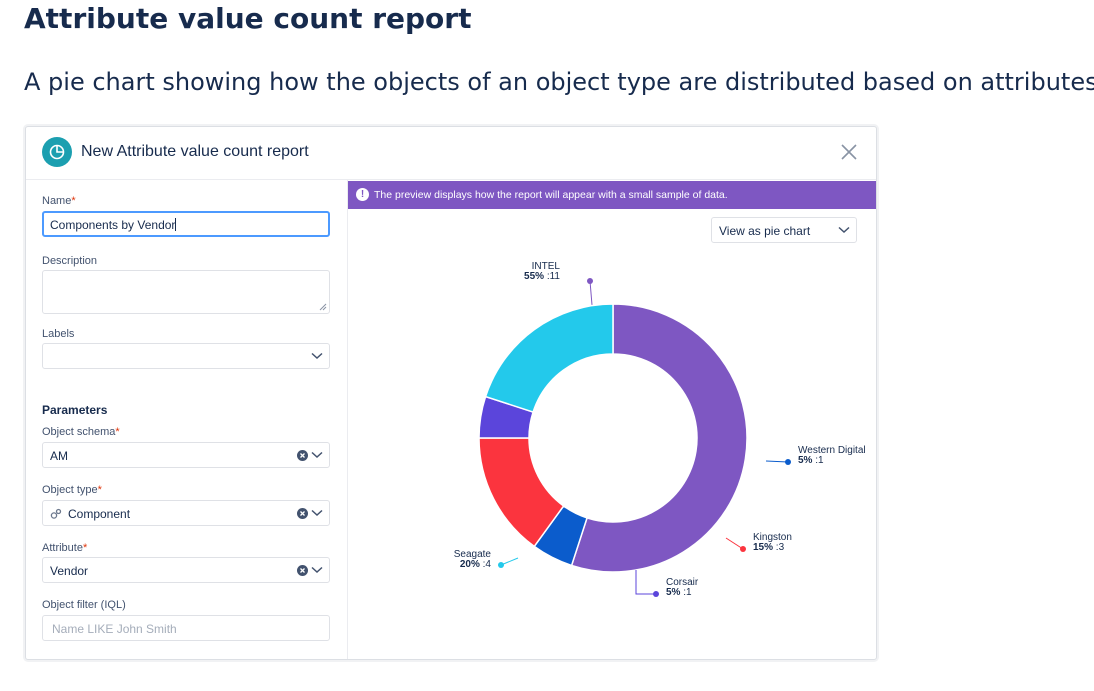 This screenshot has height=691, width=1094. I want to click on exclamation-icon: !, so click(362, 194).